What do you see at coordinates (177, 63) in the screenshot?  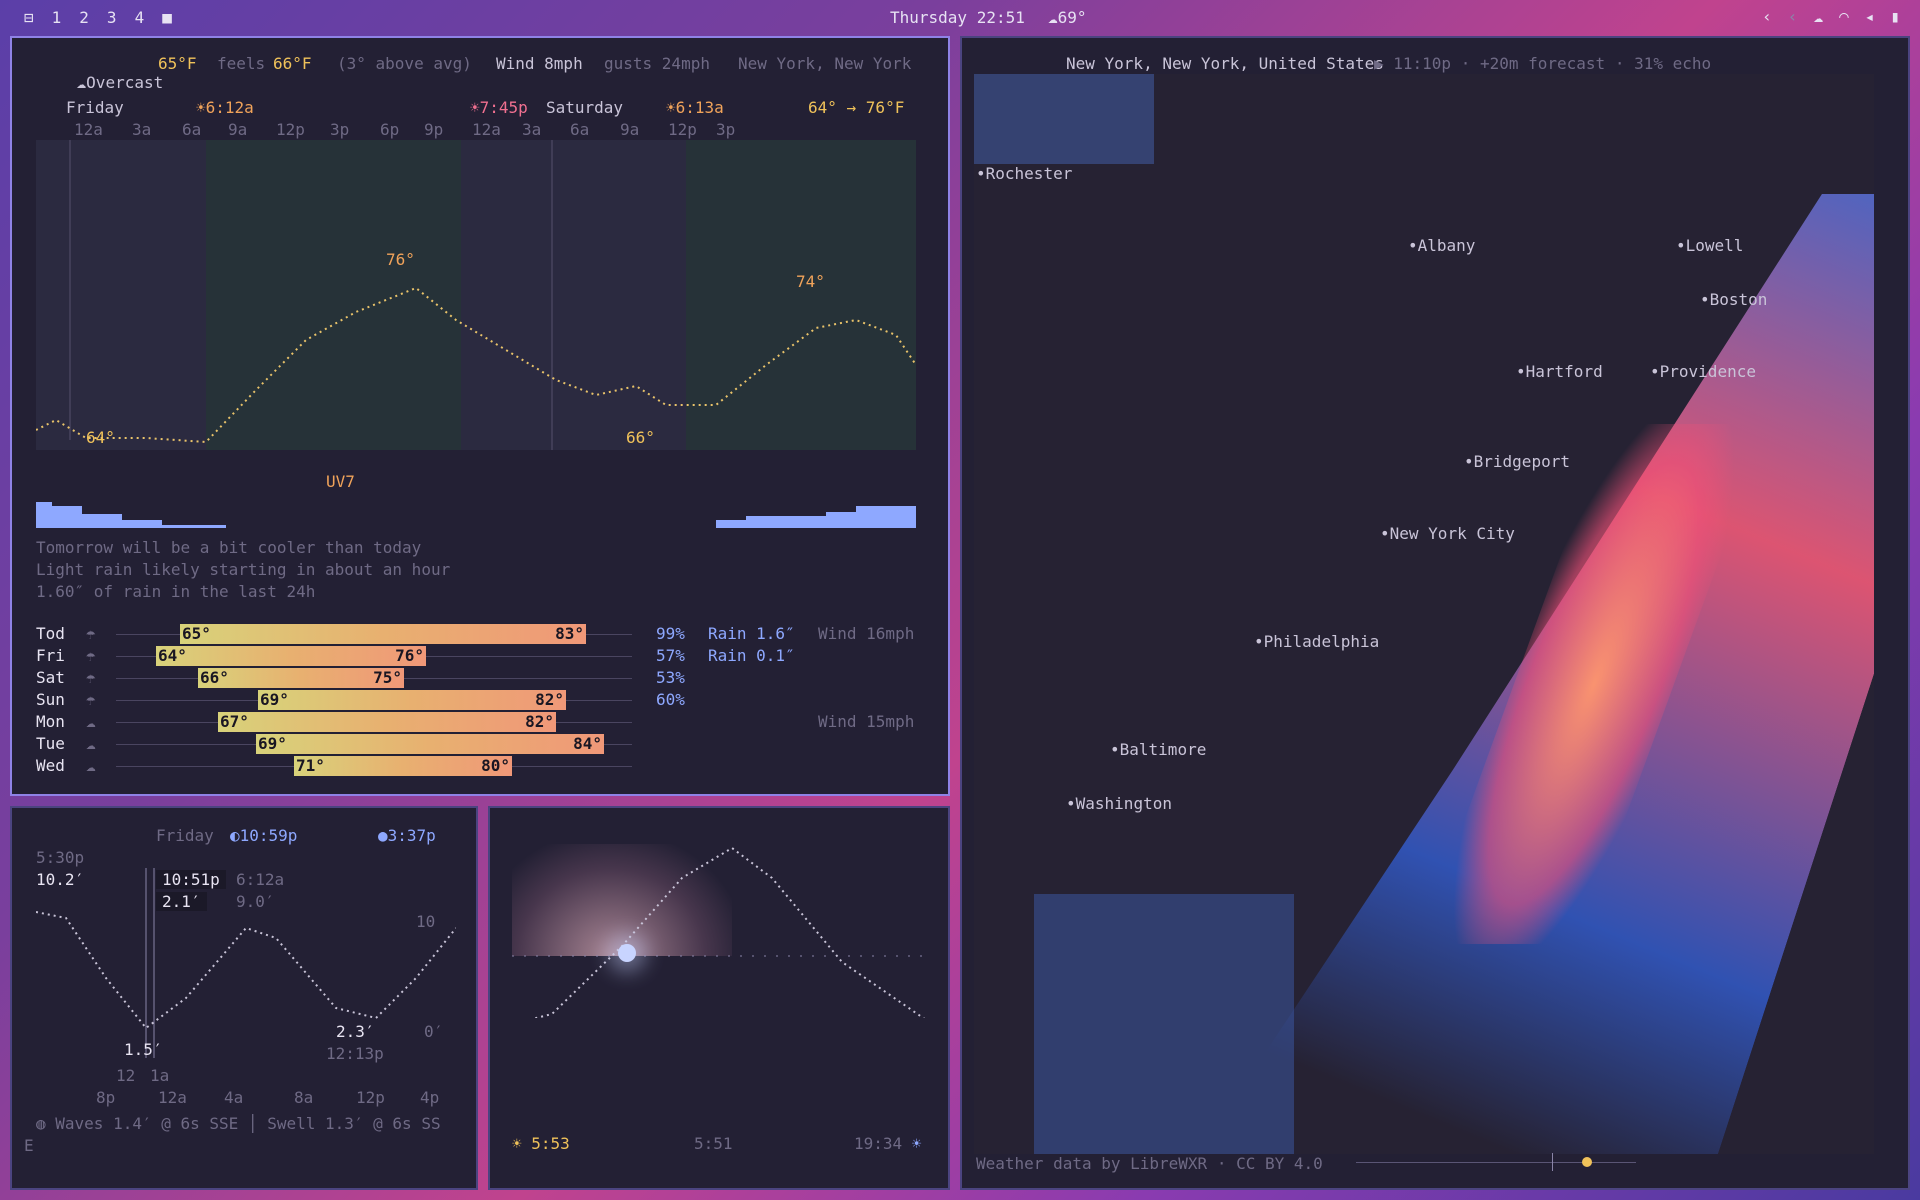 I see `current-temp: 65°F` at bounding box center [177, 63].